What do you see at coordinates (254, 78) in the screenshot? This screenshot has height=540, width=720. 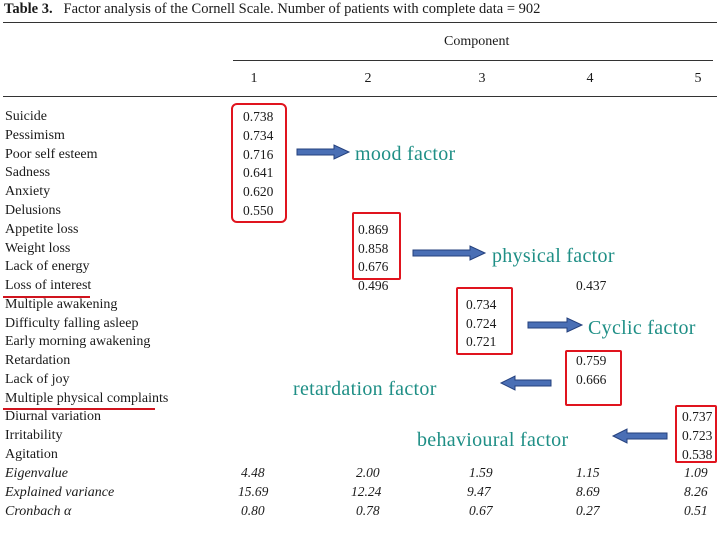 I see `column-number-1: 1` at bounding box center [254, 78].